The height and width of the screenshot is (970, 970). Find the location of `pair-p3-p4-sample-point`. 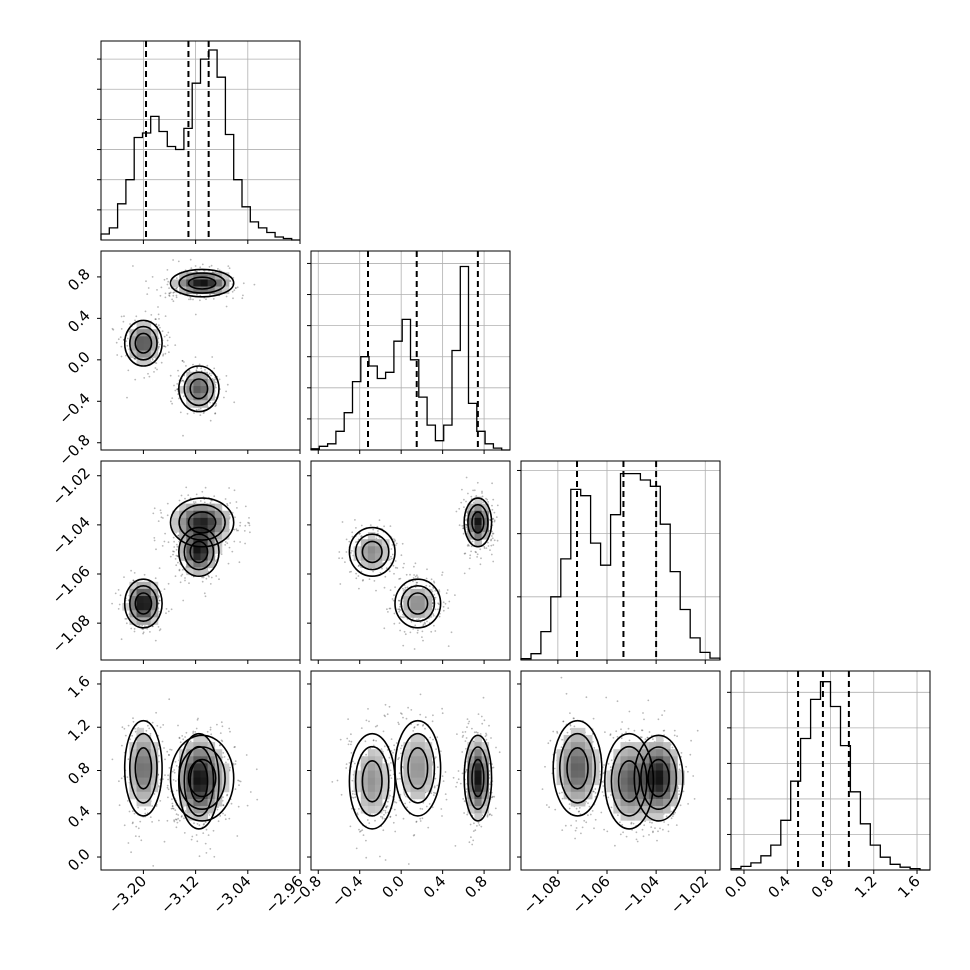

pair-p3-p4-sample-point is located at coordinates (617, 736).